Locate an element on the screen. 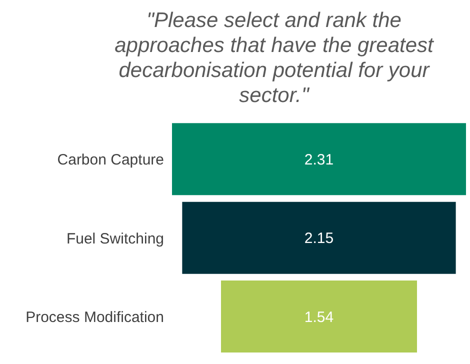 This screenshot has height=364, width=470. category-label: Carbon Capture is located at coordinates (110, 160).